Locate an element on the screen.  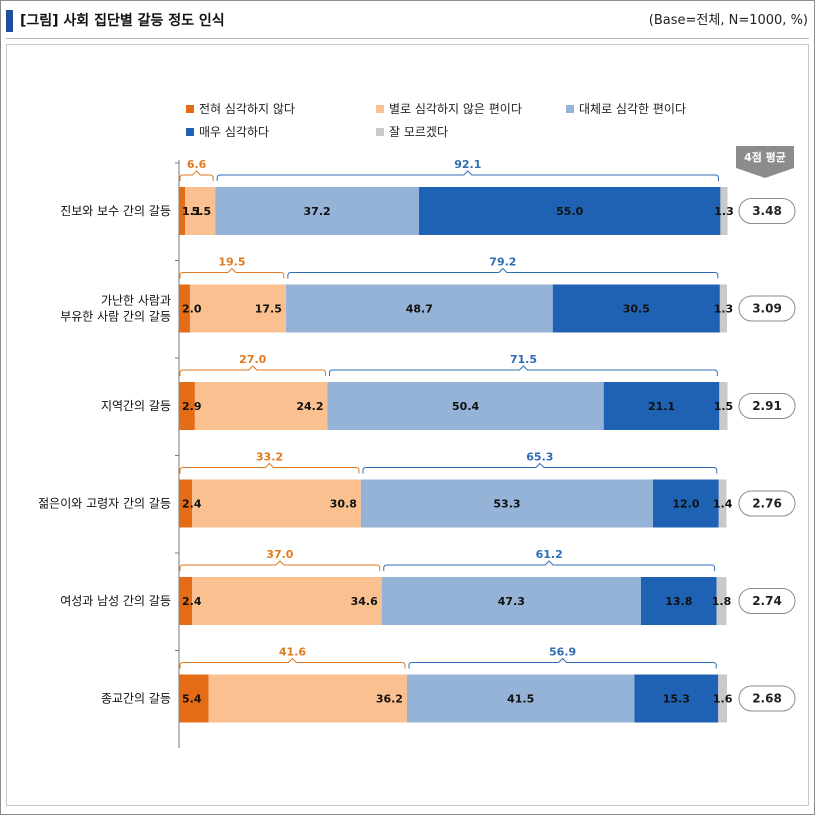
average-value-label: 2.68 is located at coordinates (767, 699).